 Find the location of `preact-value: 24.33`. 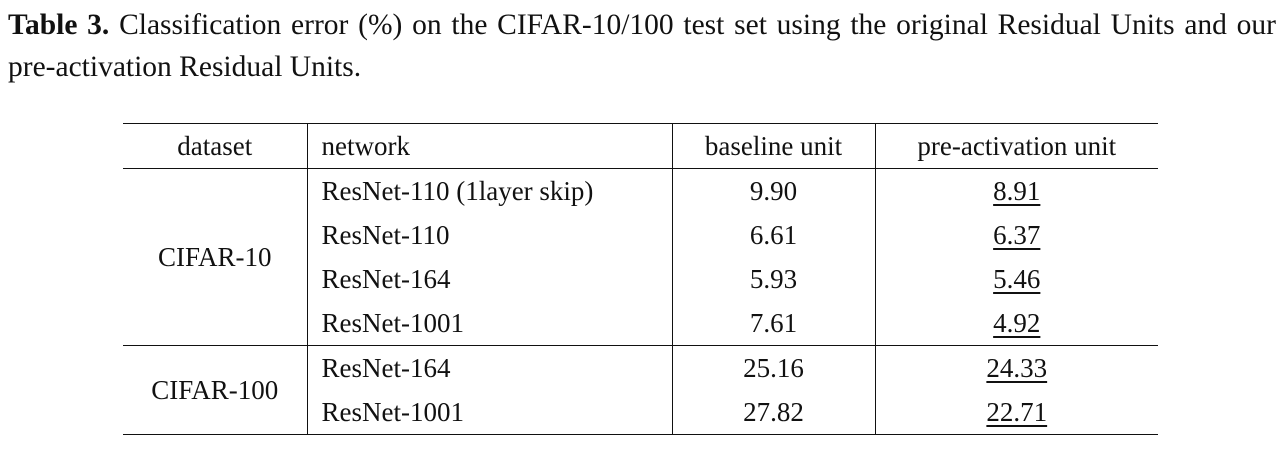

preact-value: 24.33 is located at coordinates (1017, 367).